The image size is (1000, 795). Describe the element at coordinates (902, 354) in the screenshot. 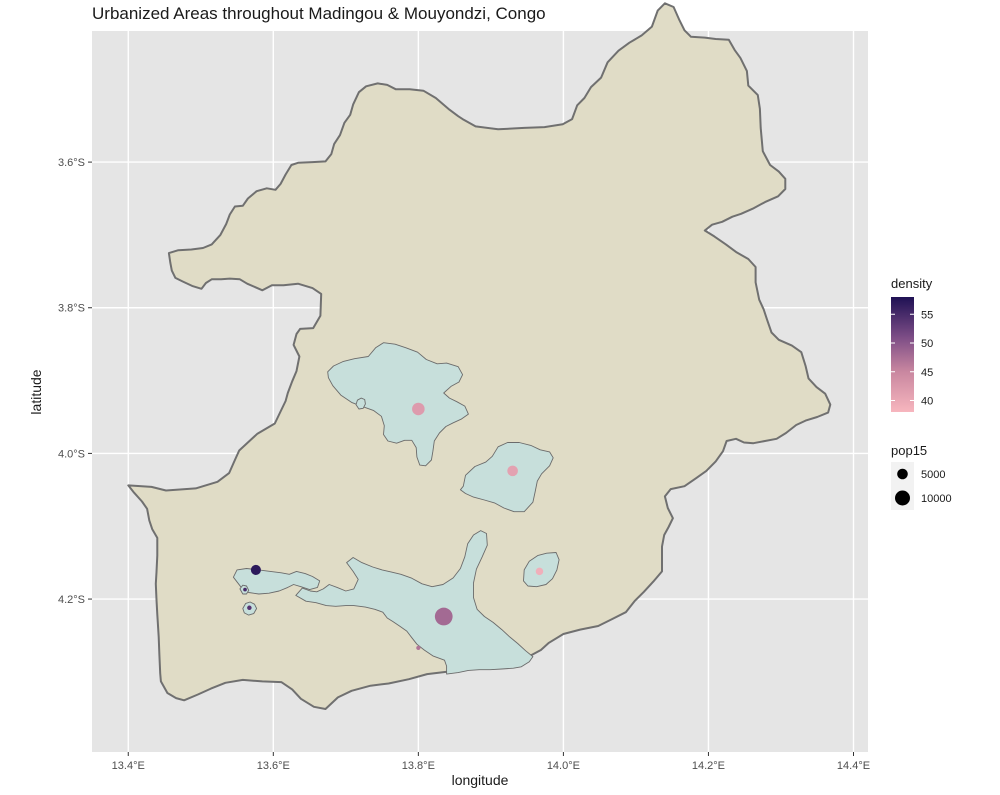

I see `density-colorbar` at that location.